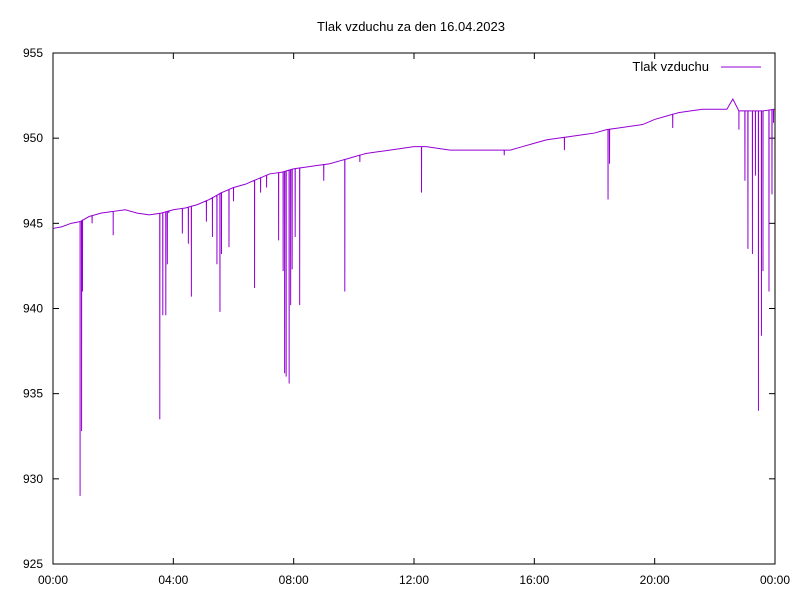 Image resolution: width=800 pixels, height=600 pixels. What do you see at coordinates (33, 138) in the screenshot?
I see `y-tick-label: 950` at bounding box center [33, 138].